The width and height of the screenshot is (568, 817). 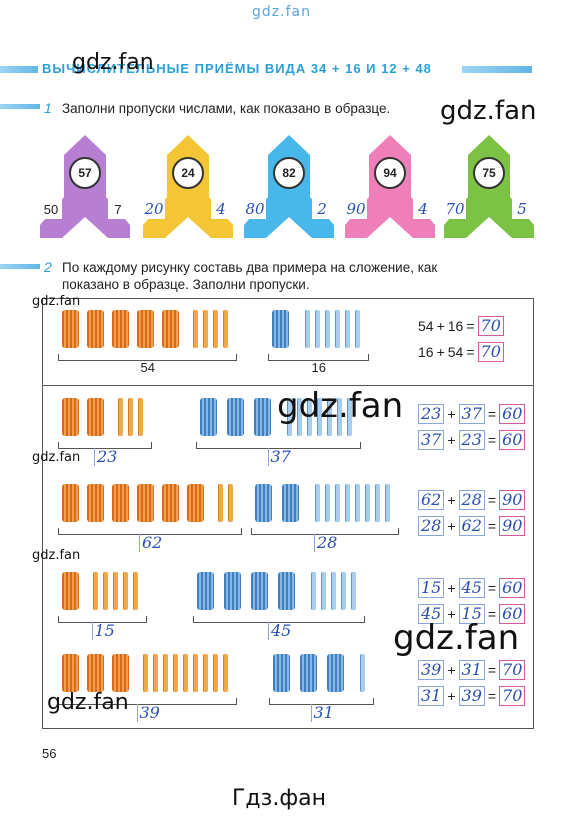 What do you see at coordinates (326, 543) in the screenshot?
I see `right-group-count: 28` at bounding box center [326, 543].